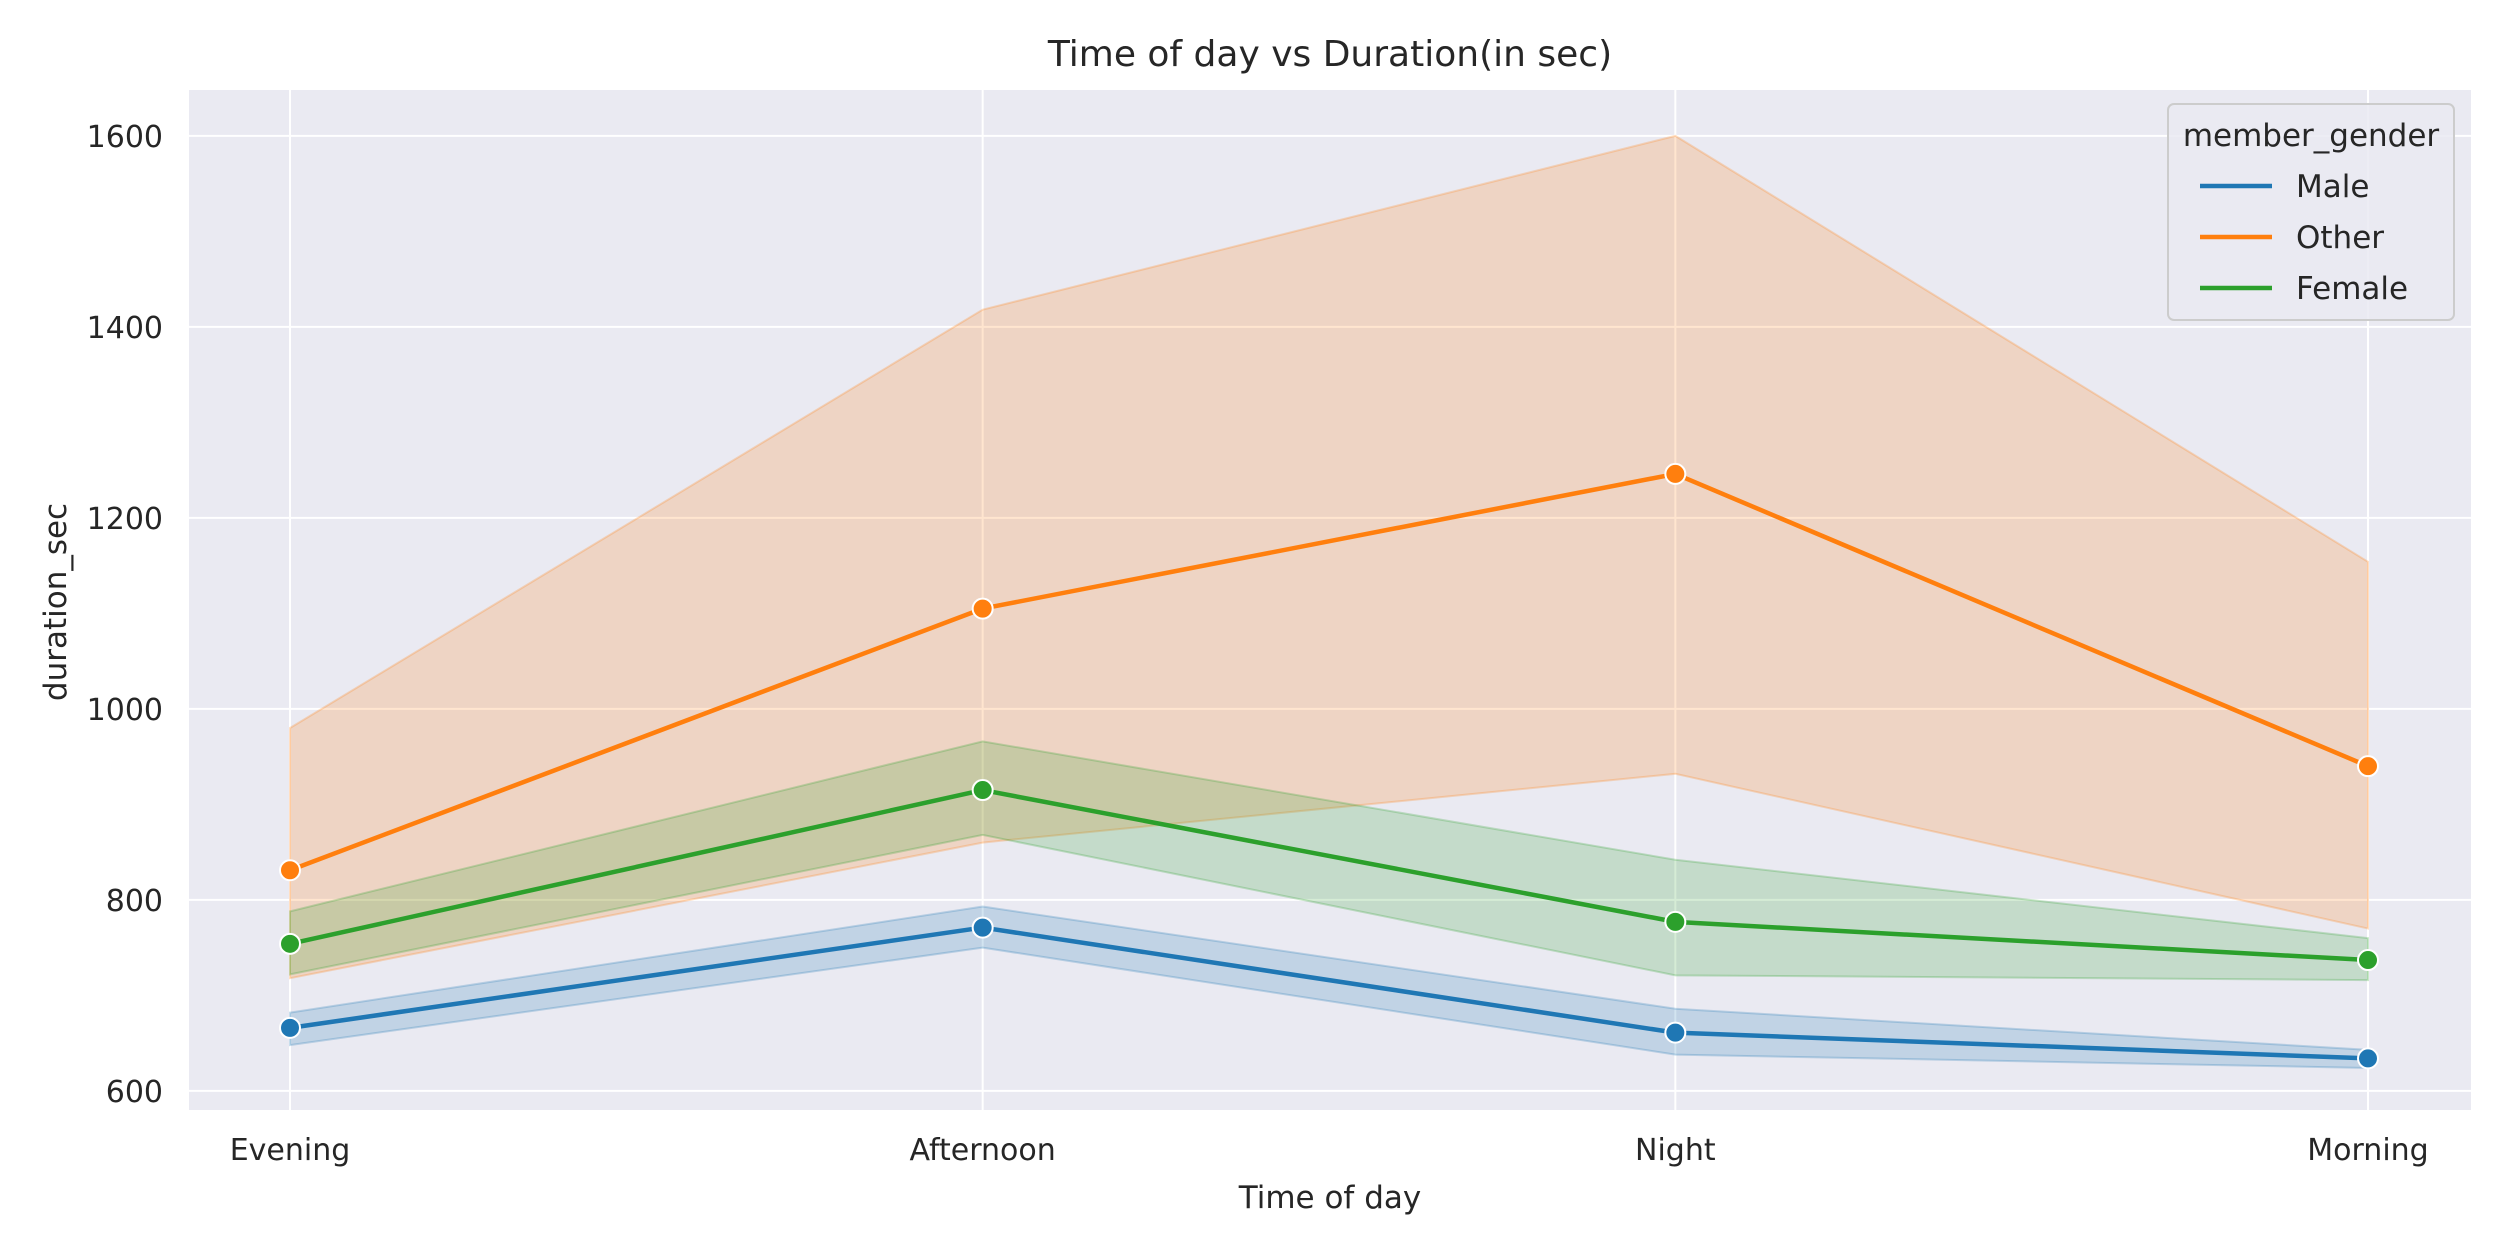  I want to click on series-line-male, so click(1329, 993).